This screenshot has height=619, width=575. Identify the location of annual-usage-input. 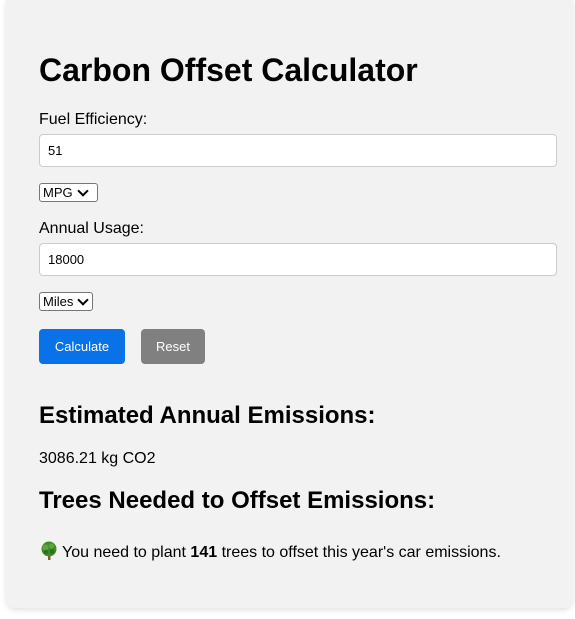
(298, 259).